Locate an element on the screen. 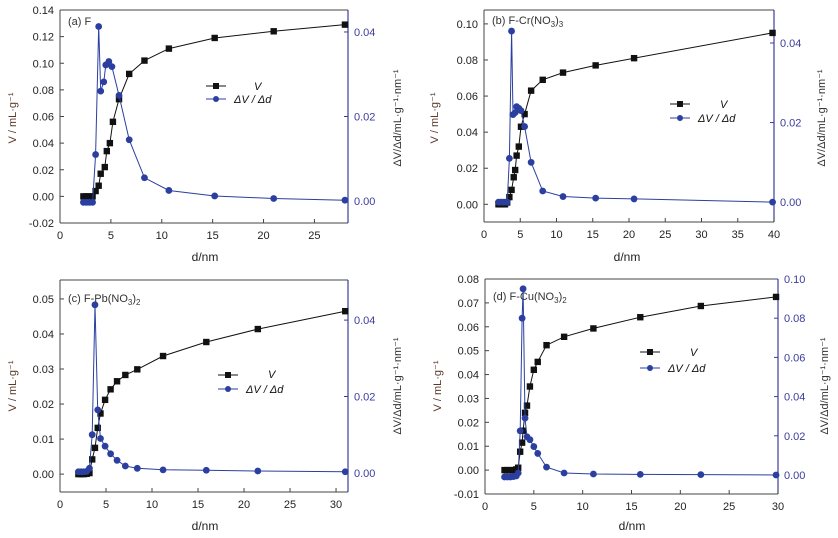  series-dv is located at coordinates (212, 388).